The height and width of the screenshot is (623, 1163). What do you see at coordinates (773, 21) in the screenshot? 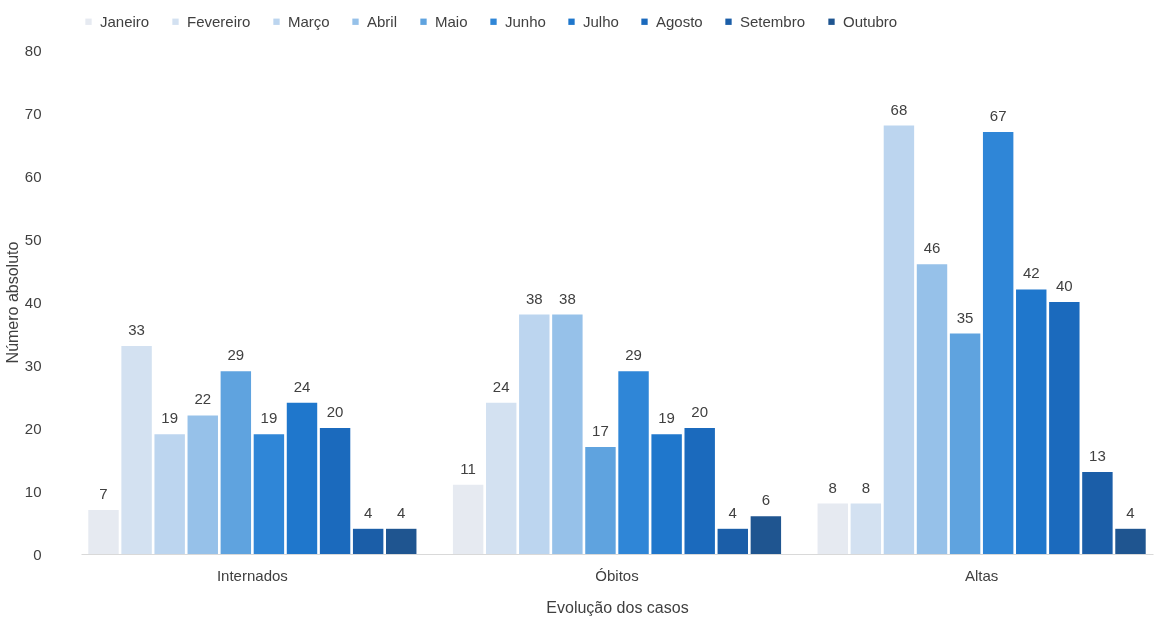
I see `legend-label: Setembro` at bounding box center [773, 21].